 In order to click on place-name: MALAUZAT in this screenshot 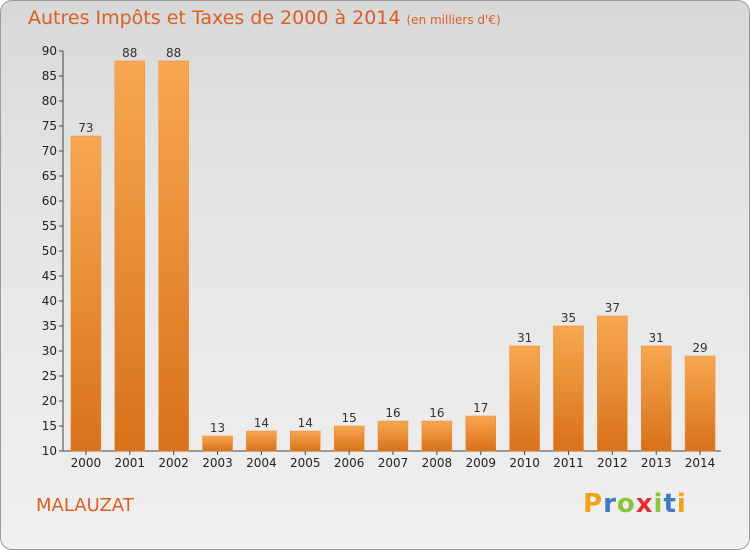, I will do `click(85, 505)`.